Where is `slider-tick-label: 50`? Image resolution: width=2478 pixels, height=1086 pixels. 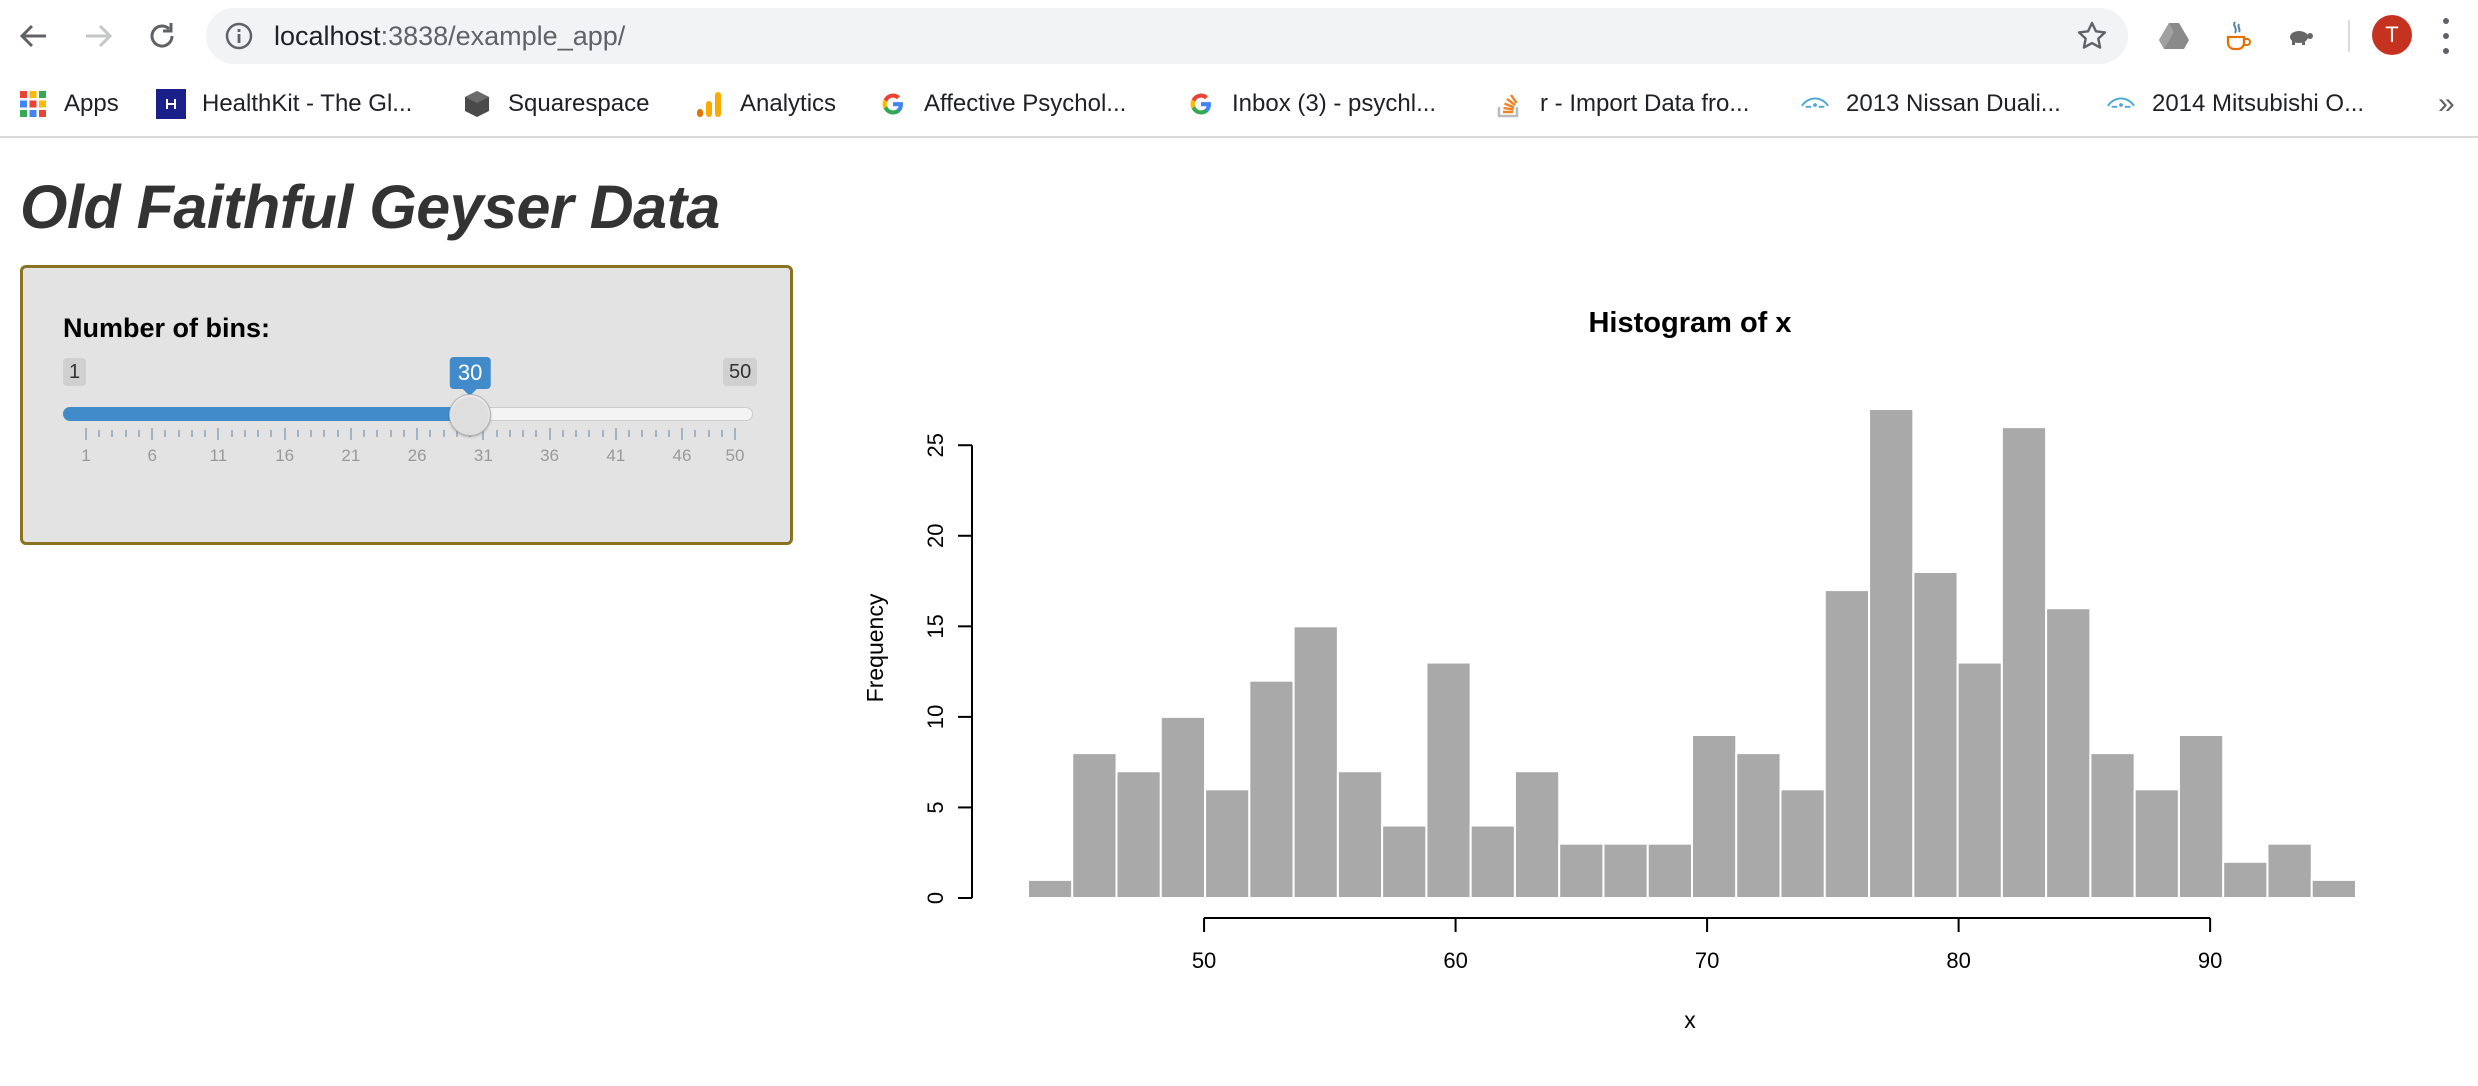
slider-tick-label: 50 is located at coordinates (735, 455).